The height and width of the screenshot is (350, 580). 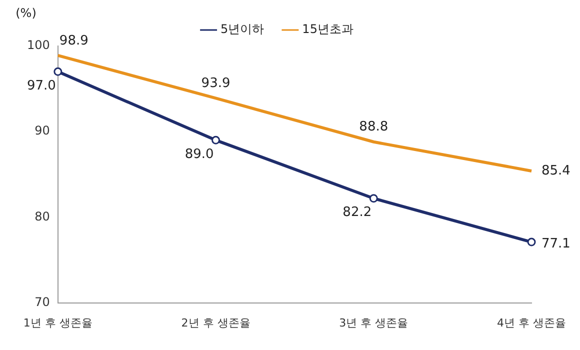 What do you see at coordinates (242, 29) in the screenshot?
I see `legend-label: 5년이하` at bounding box center [242, 29].